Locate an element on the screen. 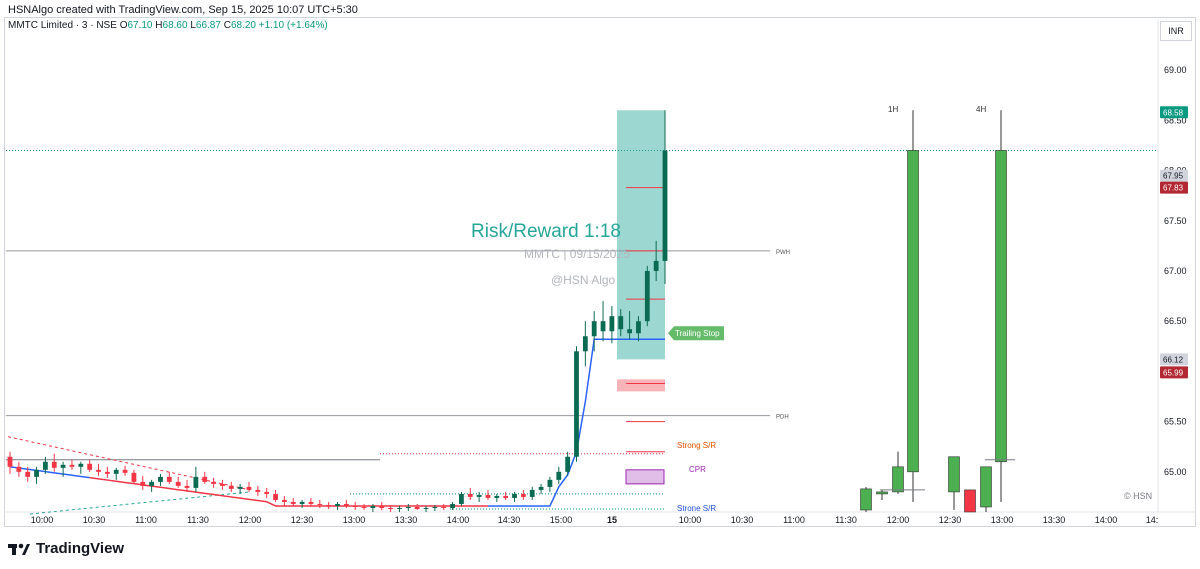 This screenshot has height=569, width=1200. symbol-label: MMTC Limited · 3 · NSE is located at coordinates (62, 25).